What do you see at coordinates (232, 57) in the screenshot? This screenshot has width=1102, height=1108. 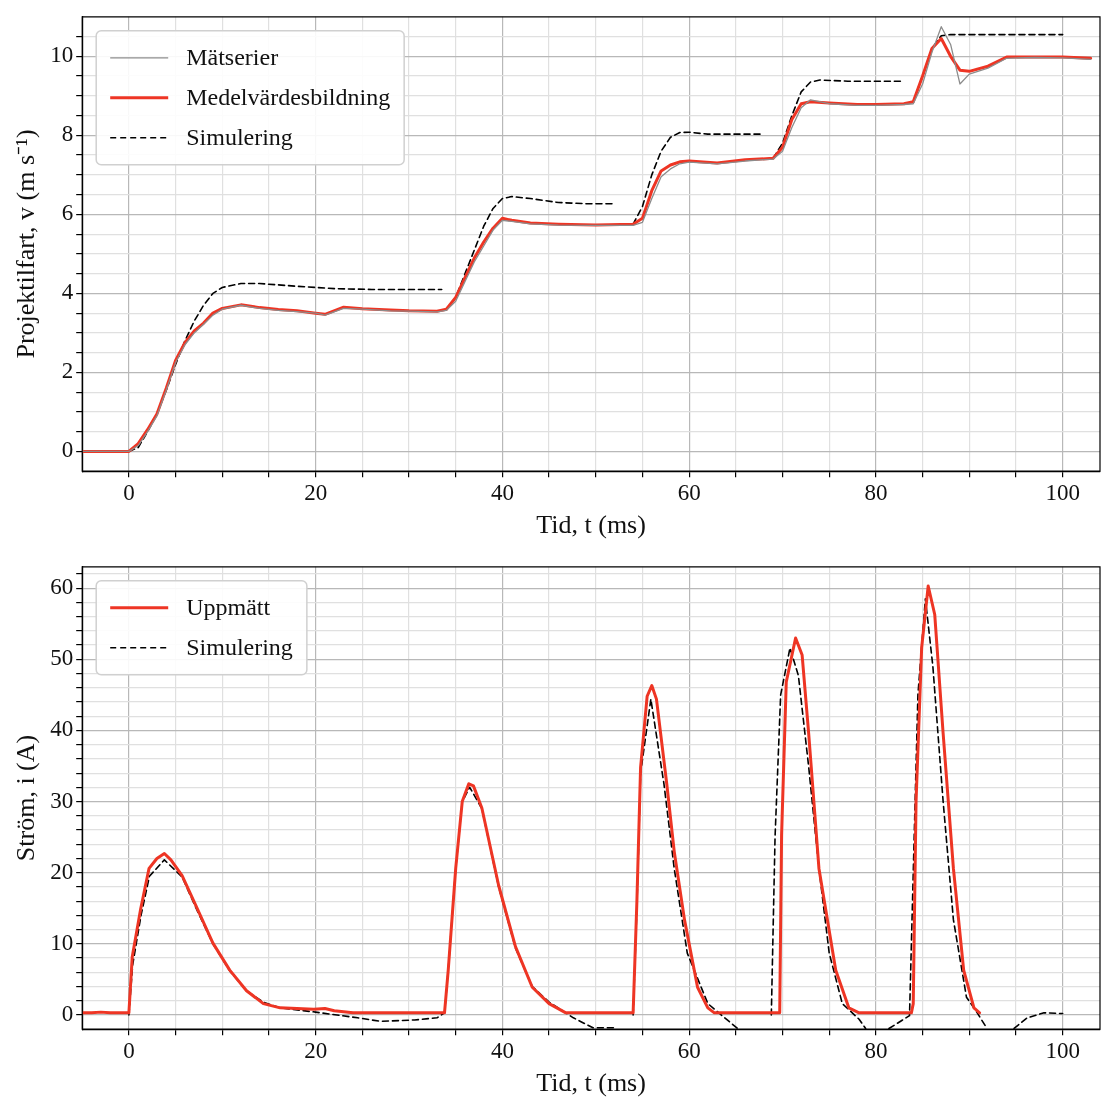 I see `legend-label: Mätserier` at bounding box center [232, 57].